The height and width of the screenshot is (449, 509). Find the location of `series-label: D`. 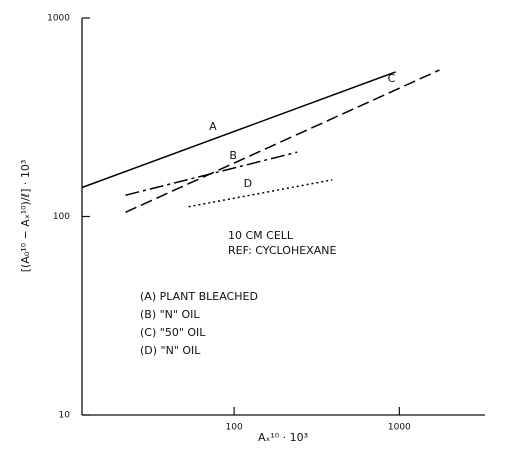

series-label: D is located at coordinates (248, 183).